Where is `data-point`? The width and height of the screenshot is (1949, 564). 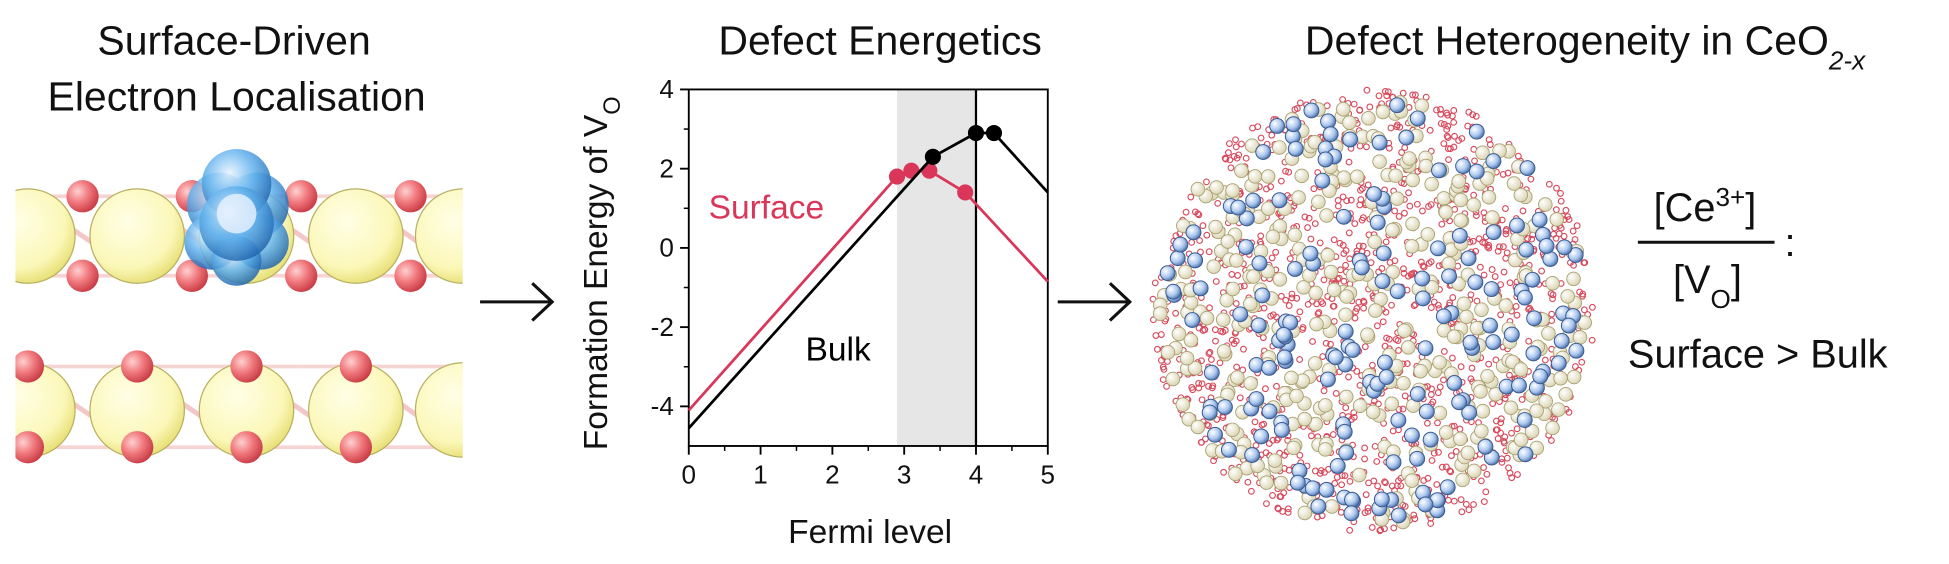 data-point is located at coordinates (932, 156).